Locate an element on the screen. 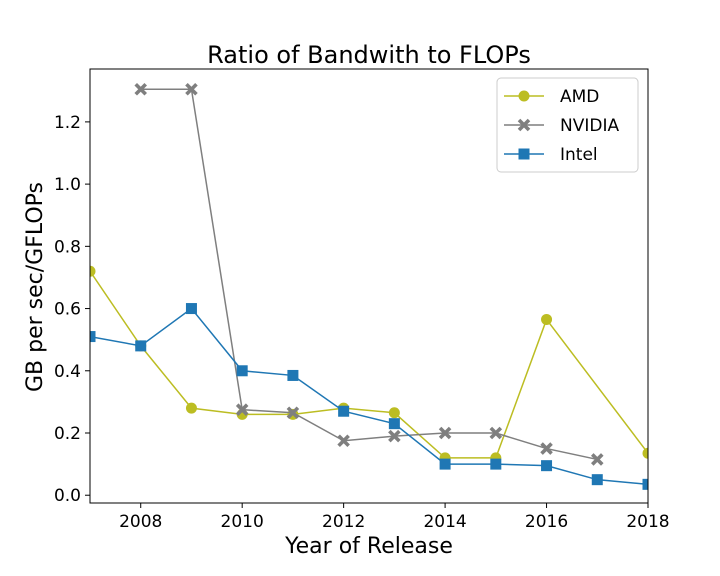  x-tick-label: 2010 is located at coordinates (242, 522).